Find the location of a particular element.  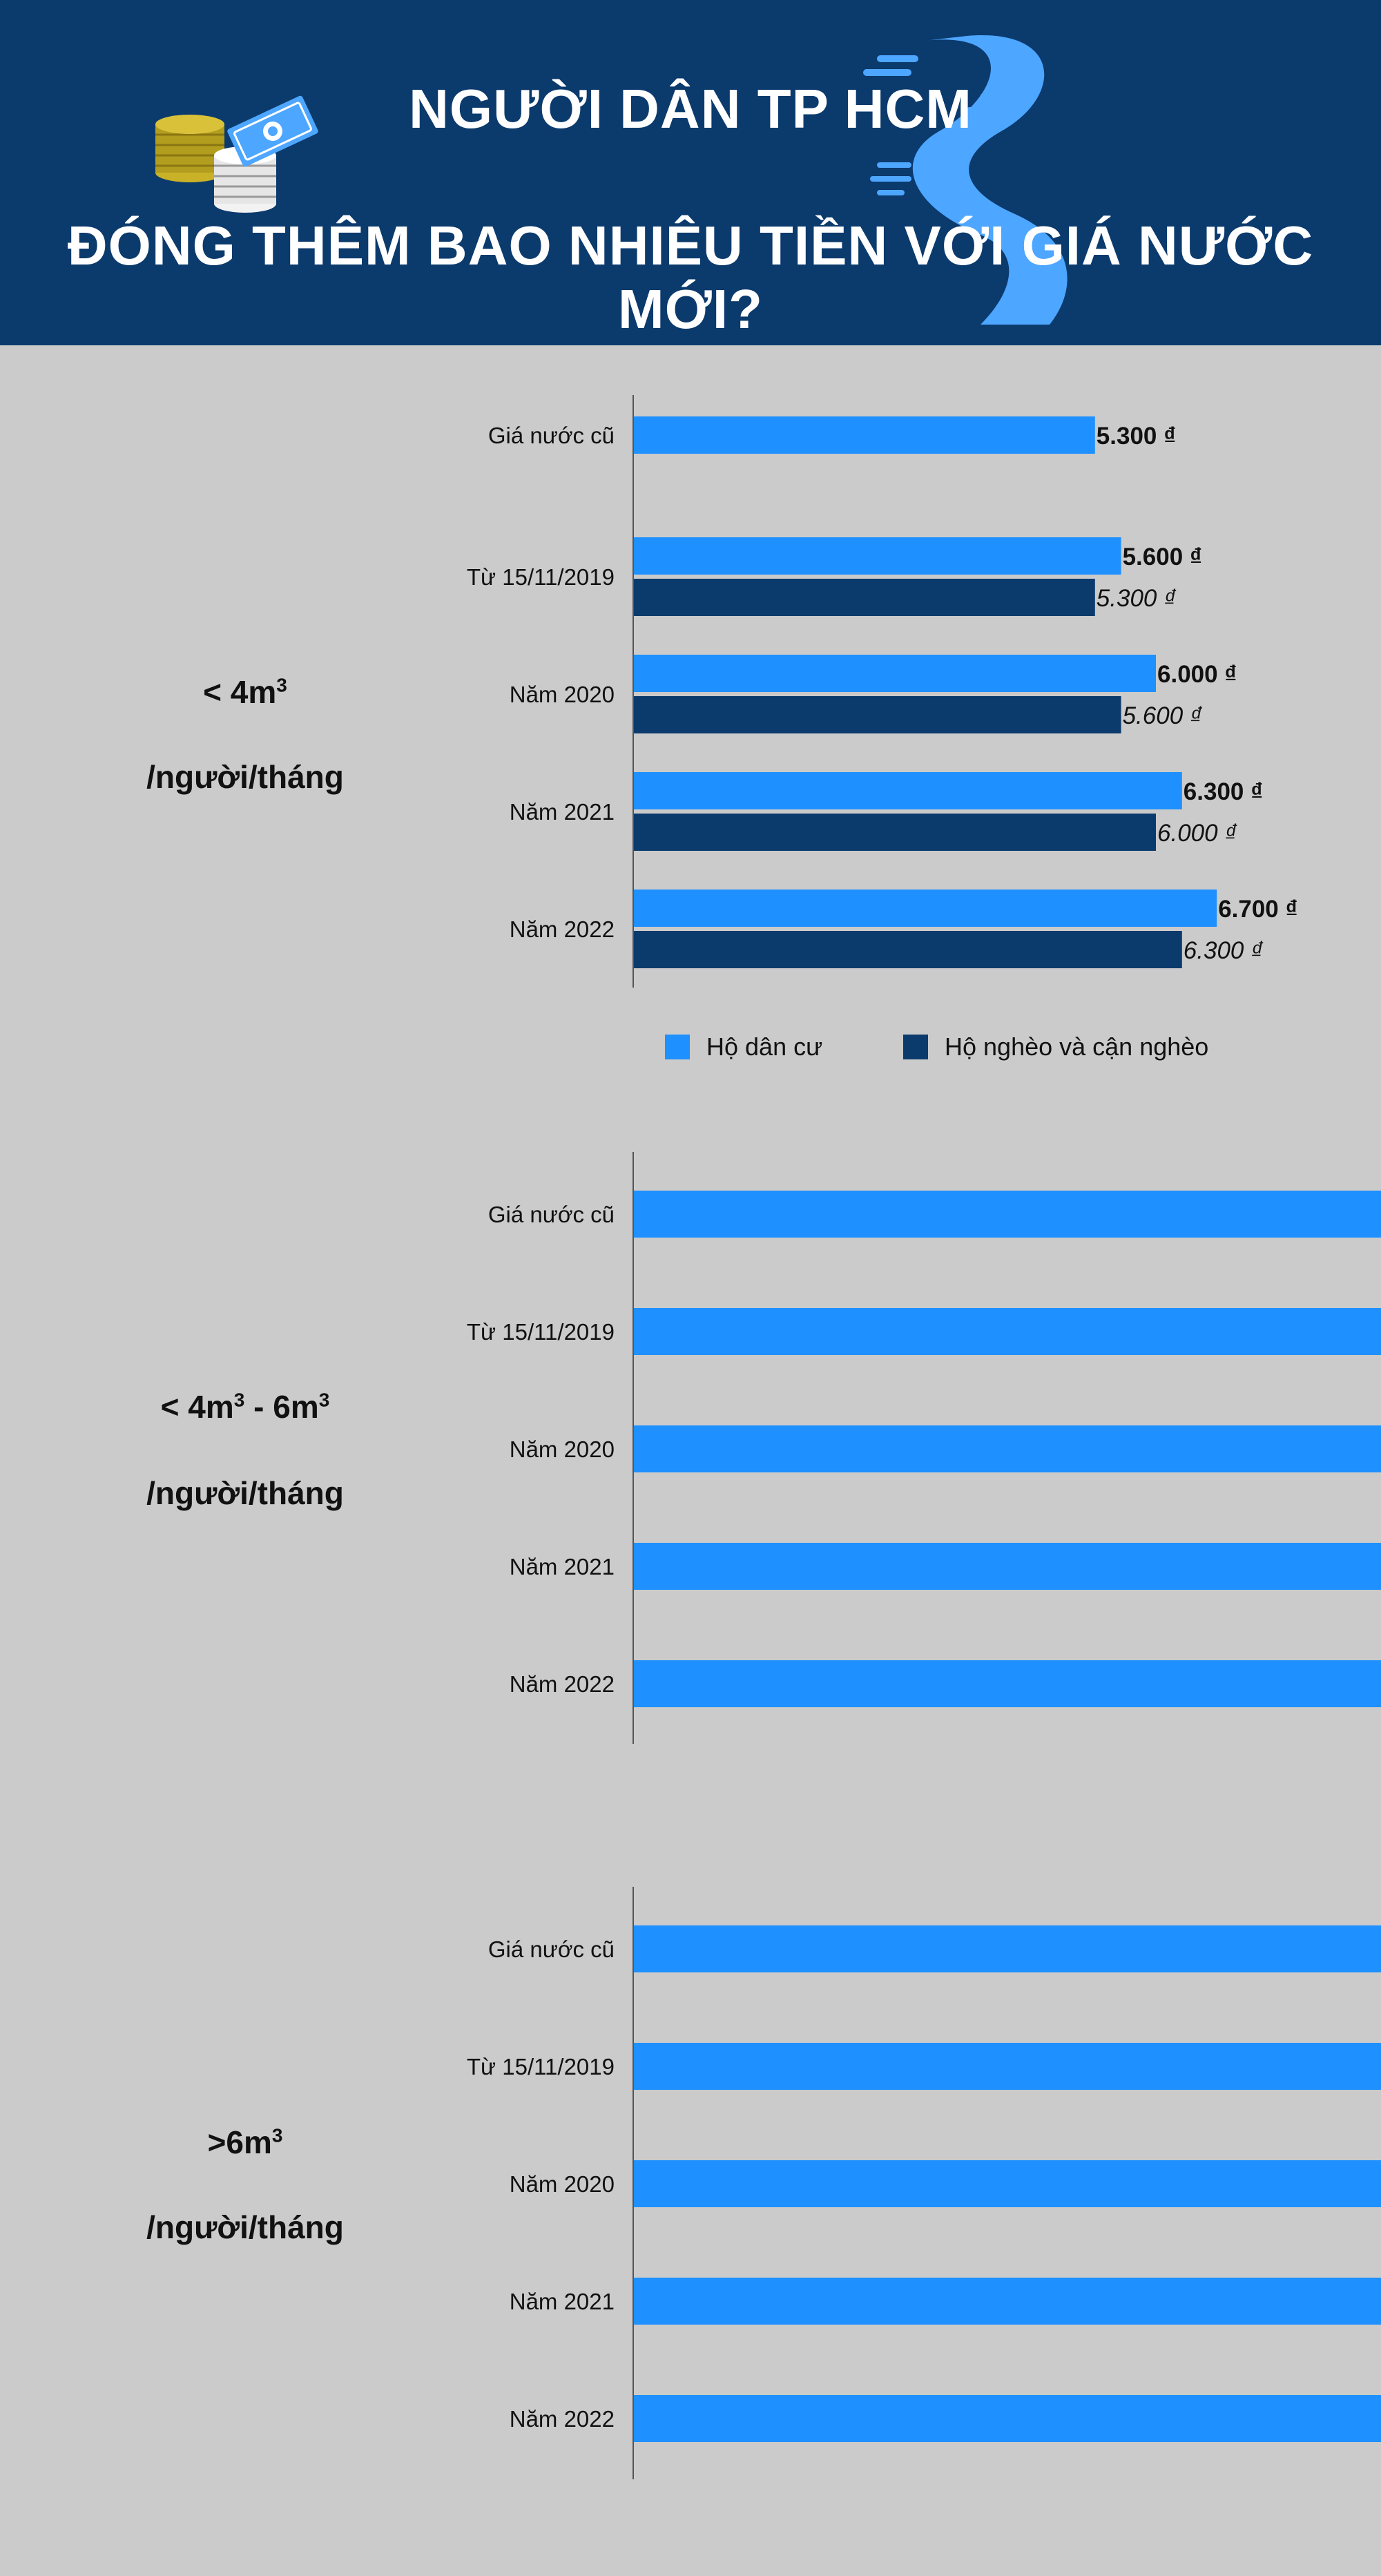

data-label-household: 6.700 ₫ is located at coordinates (1257, 909).